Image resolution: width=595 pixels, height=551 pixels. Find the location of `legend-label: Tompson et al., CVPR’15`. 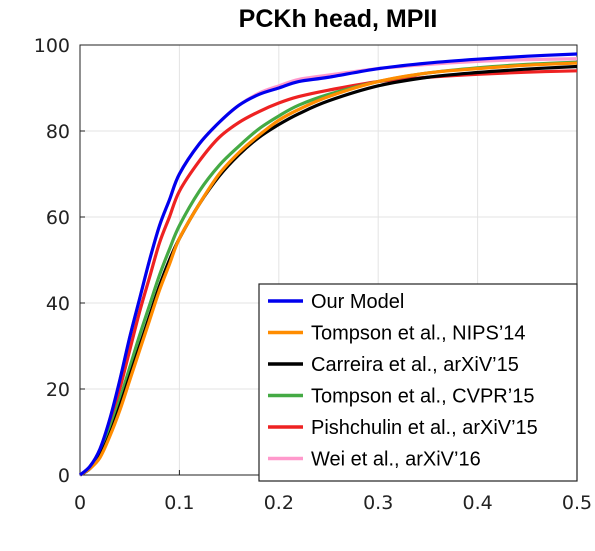

legend-label: Tompson et al., CVPR’15 is located at coordinates (422, 397).